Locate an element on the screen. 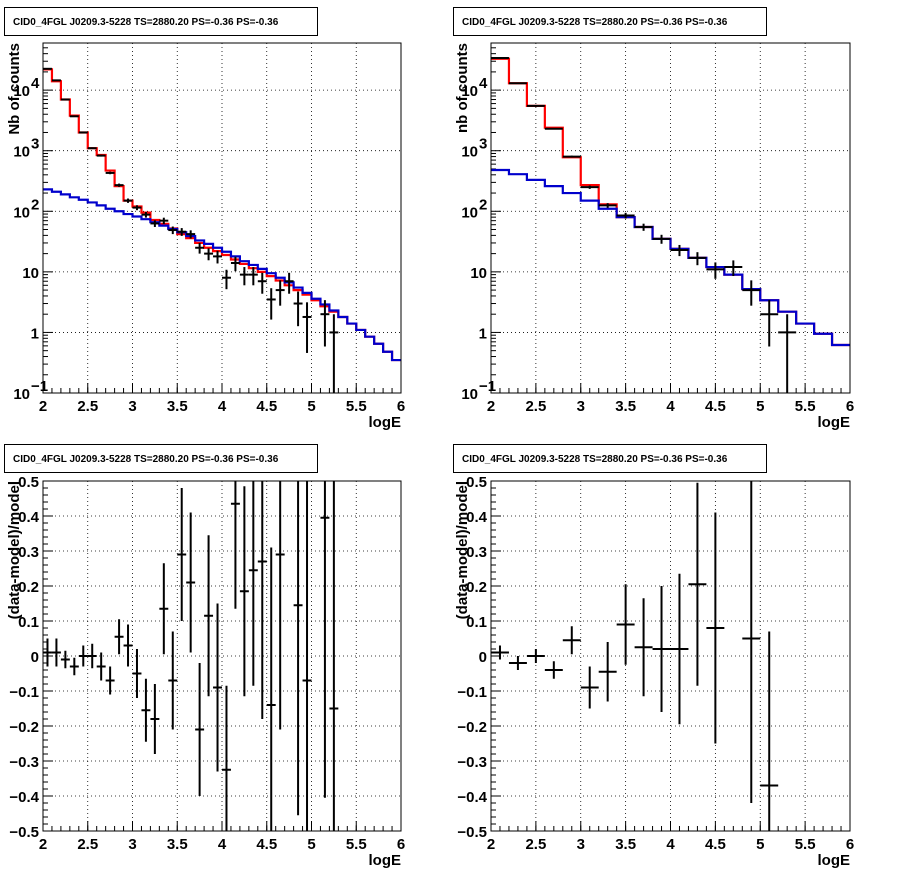 The height and width of the screenshot is (875, 898). y-axis-label: (data-model)/model is located at coordinates (462, 550).